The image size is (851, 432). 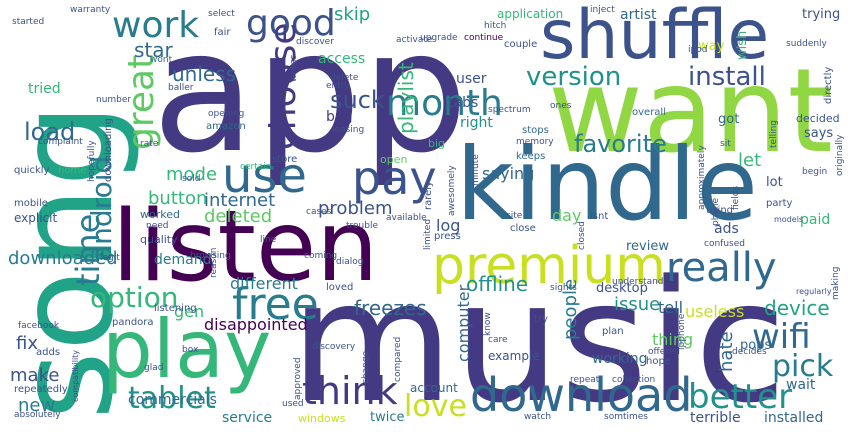 I want to click on word-playlist: playlist, so click(x=406, y=98).